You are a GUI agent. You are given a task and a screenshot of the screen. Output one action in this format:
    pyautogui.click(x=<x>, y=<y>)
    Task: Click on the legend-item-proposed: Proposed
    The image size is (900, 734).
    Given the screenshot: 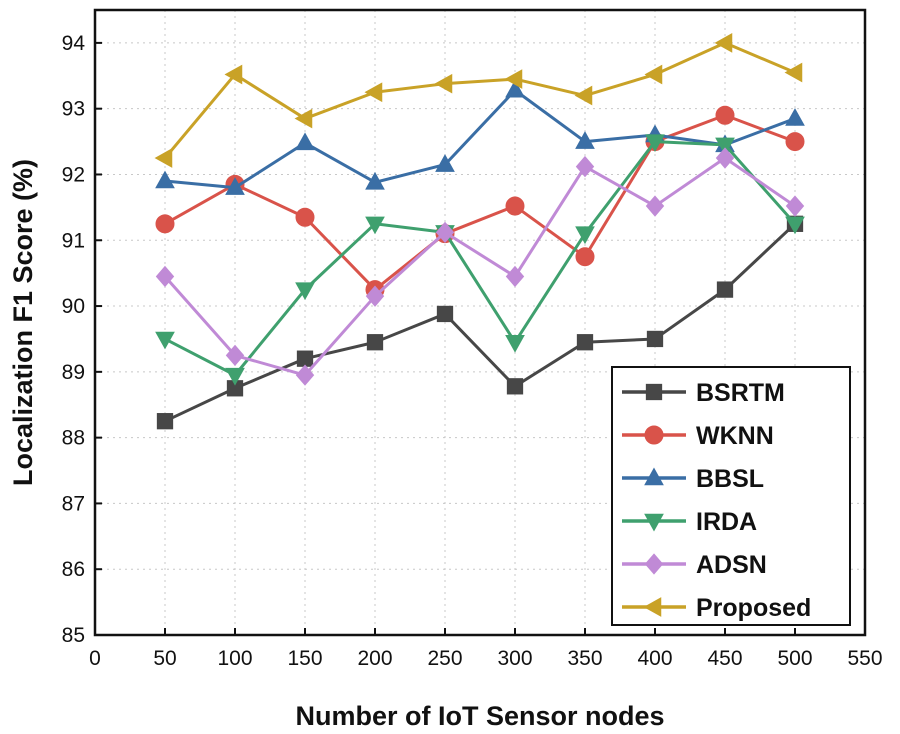 What is the action you would take?
    pyautogui.click(x=716, y=608)
    